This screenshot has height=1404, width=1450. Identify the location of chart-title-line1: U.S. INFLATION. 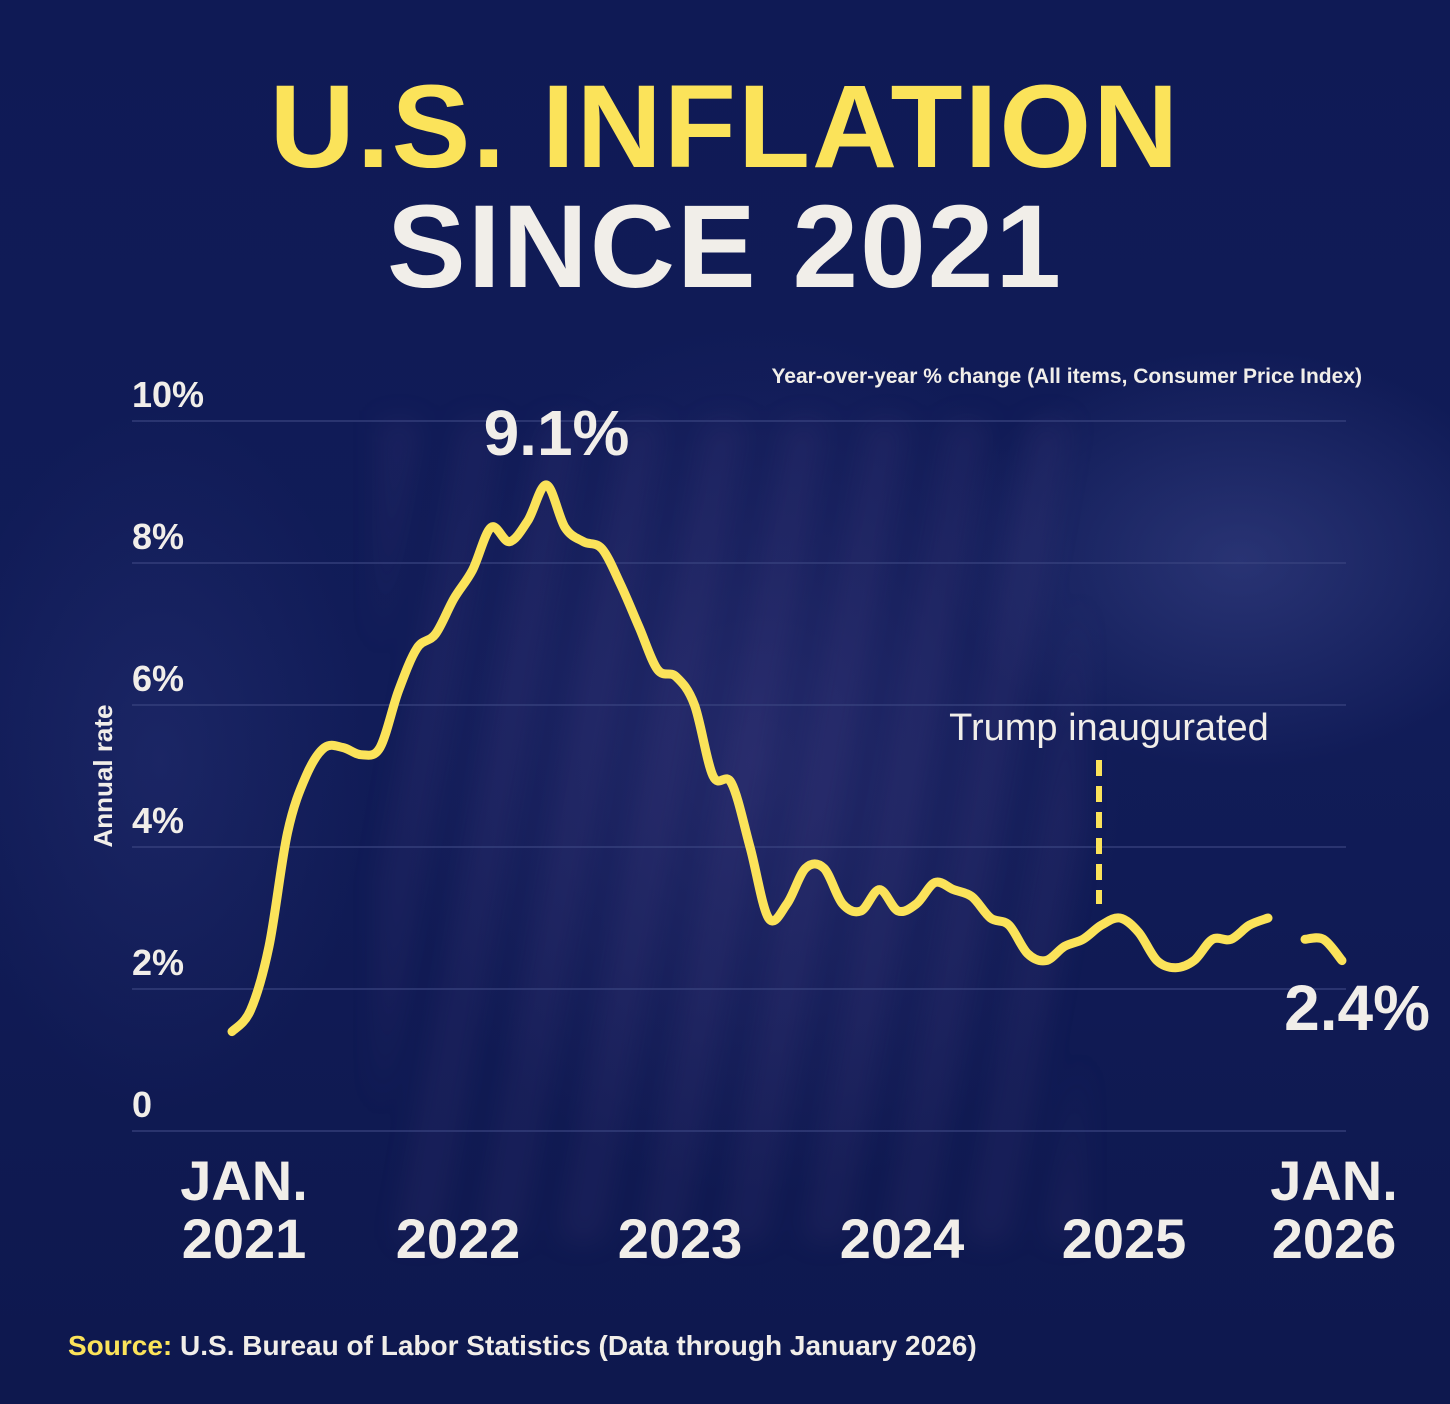
(725, 127).